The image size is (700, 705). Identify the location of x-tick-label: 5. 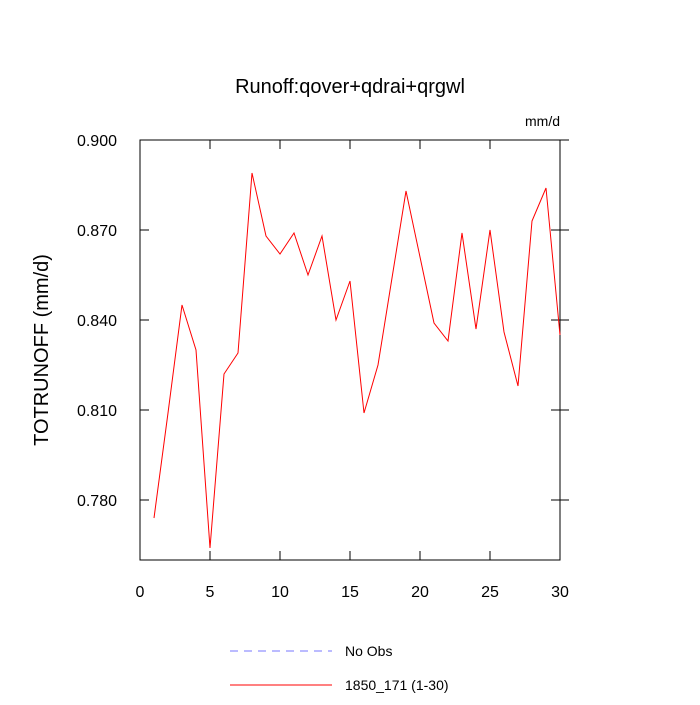
(210, 592).